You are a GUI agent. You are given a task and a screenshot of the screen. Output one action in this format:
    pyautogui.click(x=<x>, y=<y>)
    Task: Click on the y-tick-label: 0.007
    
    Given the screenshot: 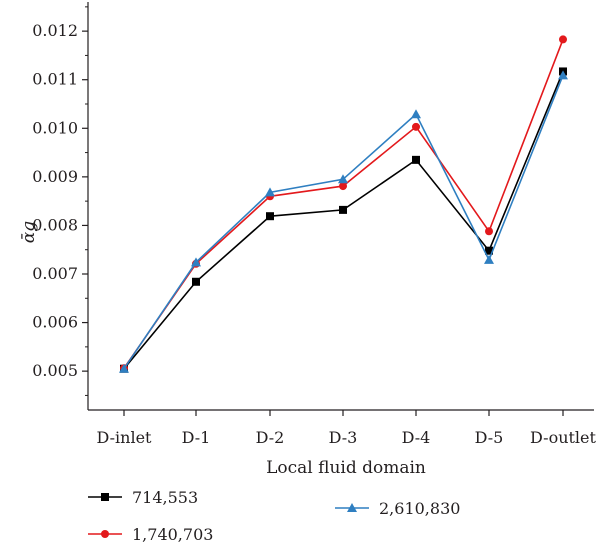 What is the action you would take?
    pyautogui.click(x=55, y=273)
    